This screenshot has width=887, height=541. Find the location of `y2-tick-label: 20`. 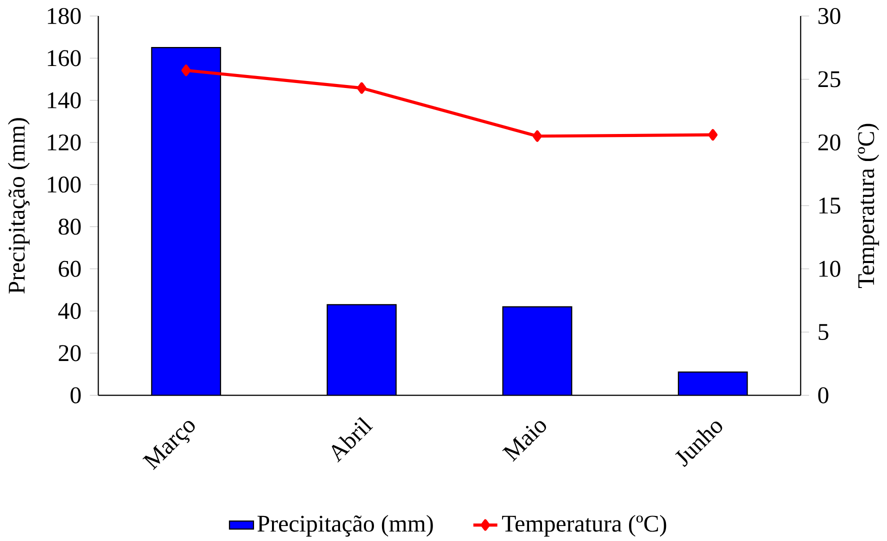

y2-tick-label: 20 is located at coordinates (829, 142).